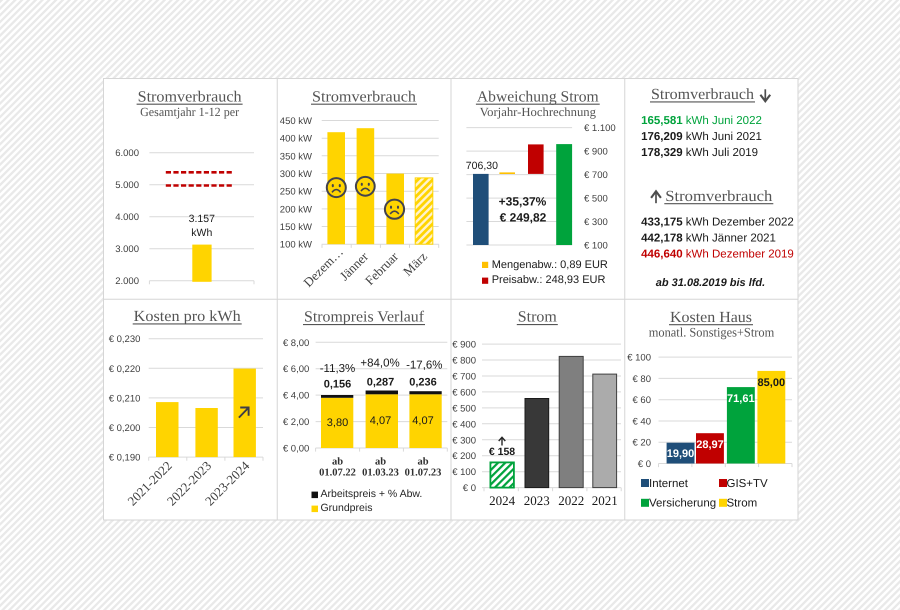 The image size is (900, 610). What do you see at coordinates (662, 239) in the screenshot?
I see `svg-text: 442,178` at bounding box center [662, 239].